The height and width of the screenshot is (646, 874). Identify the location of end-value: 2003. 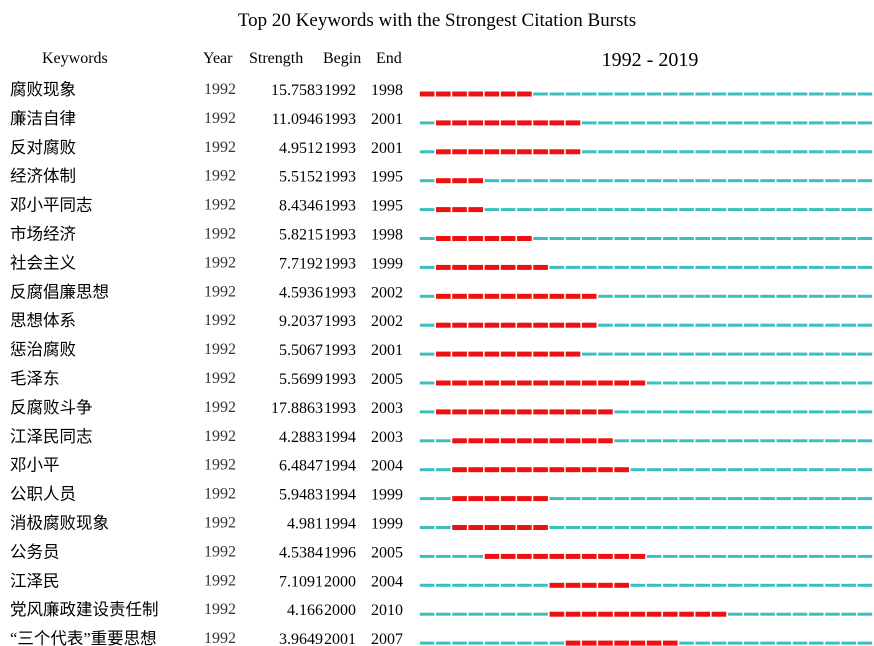
(387, 408).